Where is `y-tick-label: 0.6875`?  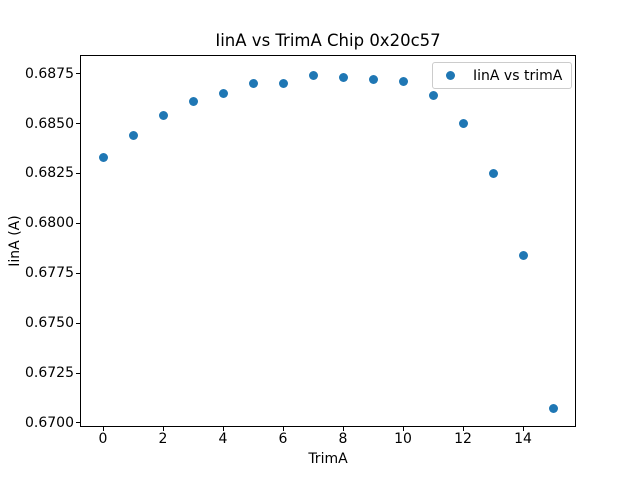 y-tick-label: 0.6875 is located at coordinates (49, 73).